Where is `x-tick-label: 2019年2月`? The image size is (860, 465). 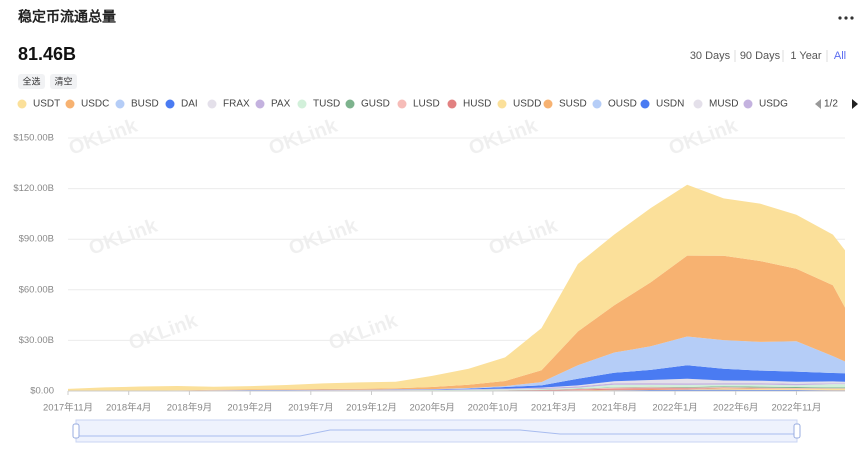 x-tick-label: 2019年2月 is located at coordinates (249, 408).